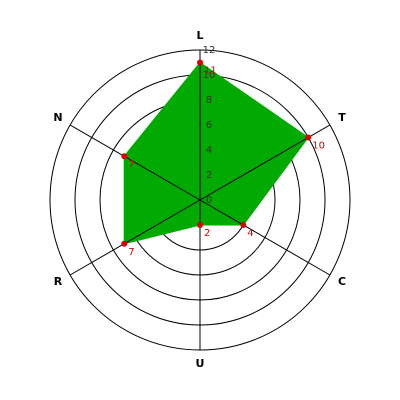 The image size is (400, 400). I want to click on r-tick-label: 10, so click(209, 75).